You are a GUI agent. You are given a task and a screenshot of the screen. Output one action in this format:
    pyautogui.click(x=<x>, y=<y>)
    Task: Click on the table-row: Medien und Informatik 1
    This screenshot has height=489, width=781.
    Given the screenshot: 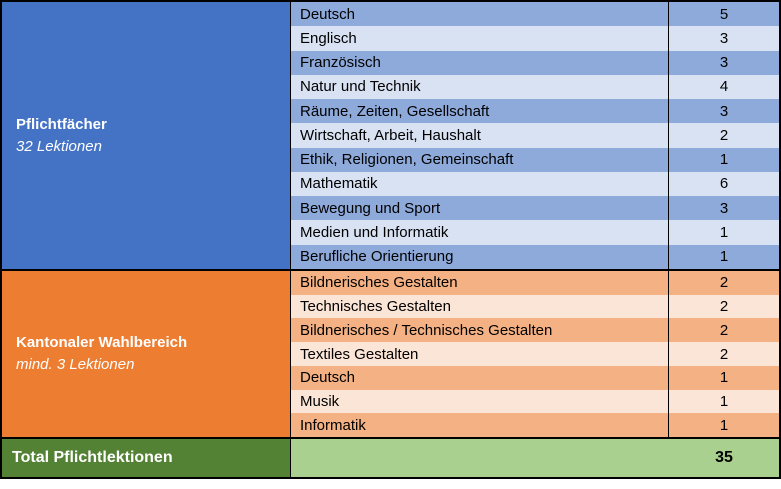 What is the action you would take?
    pyautogui.click(x=535, y=232)
    